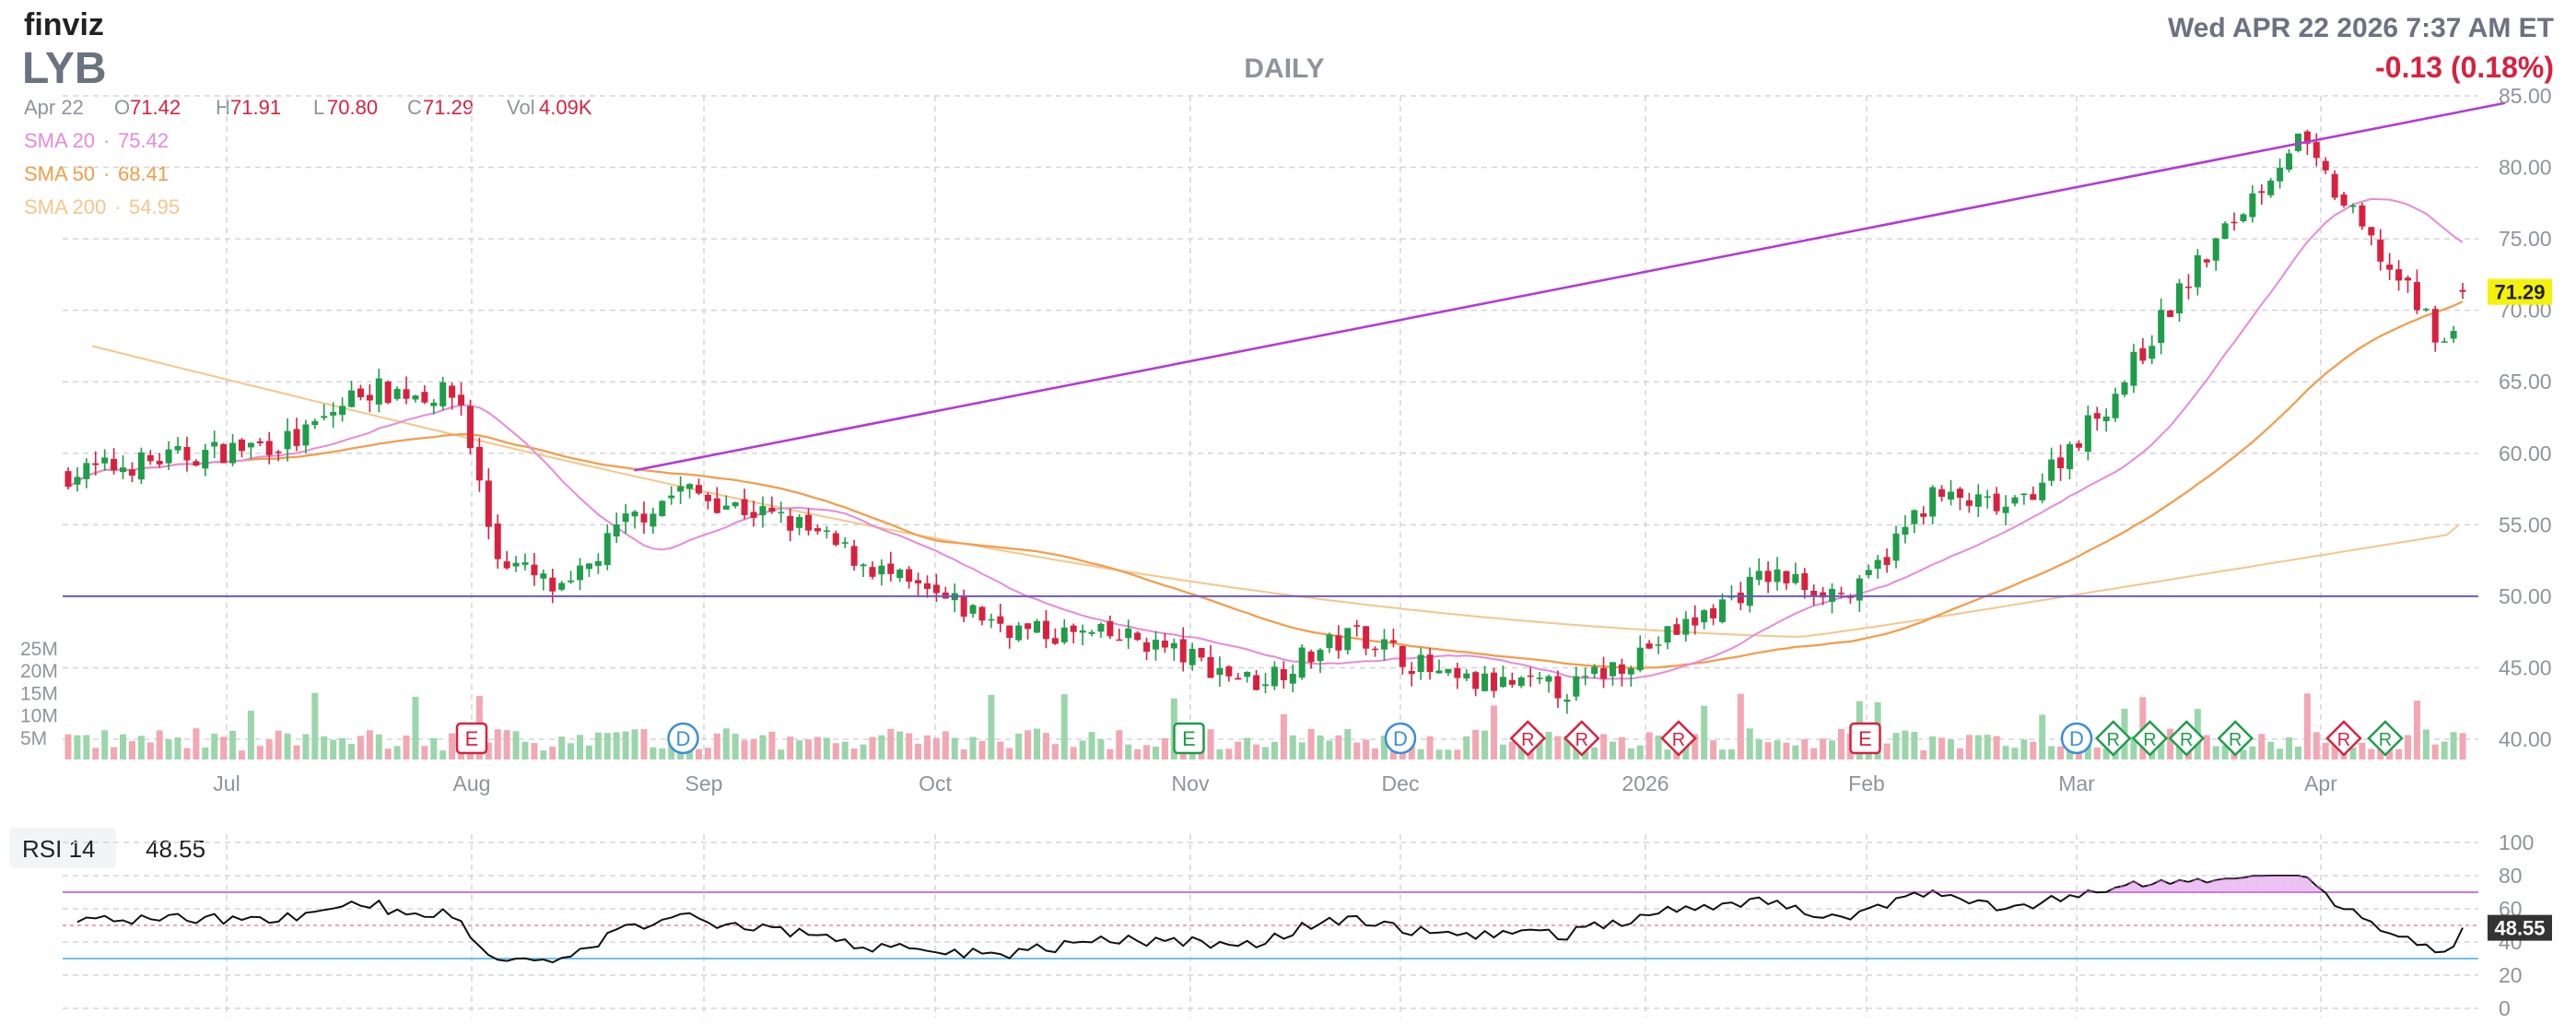 This screenshot has height=1036, width=2576. I want to click on rsi-label-box, so click(63, 848).